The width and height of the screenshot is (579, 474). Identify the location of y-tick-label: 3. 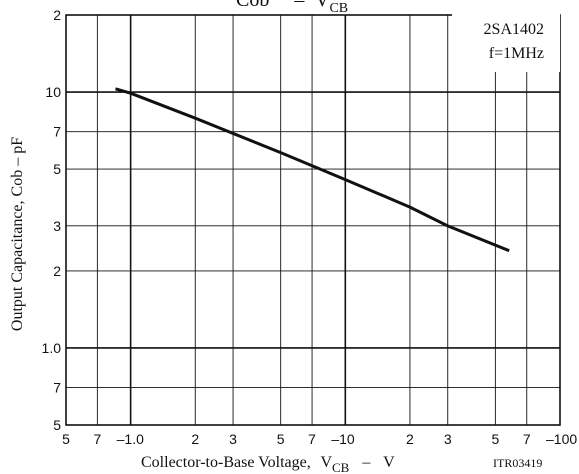
(57, 226).